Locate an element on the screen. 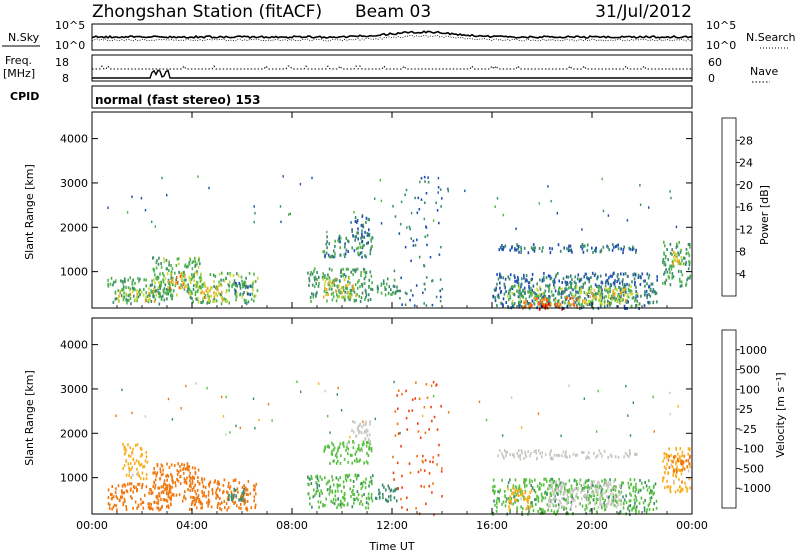  nave-label: Nave is located at coordinates (764, 71).